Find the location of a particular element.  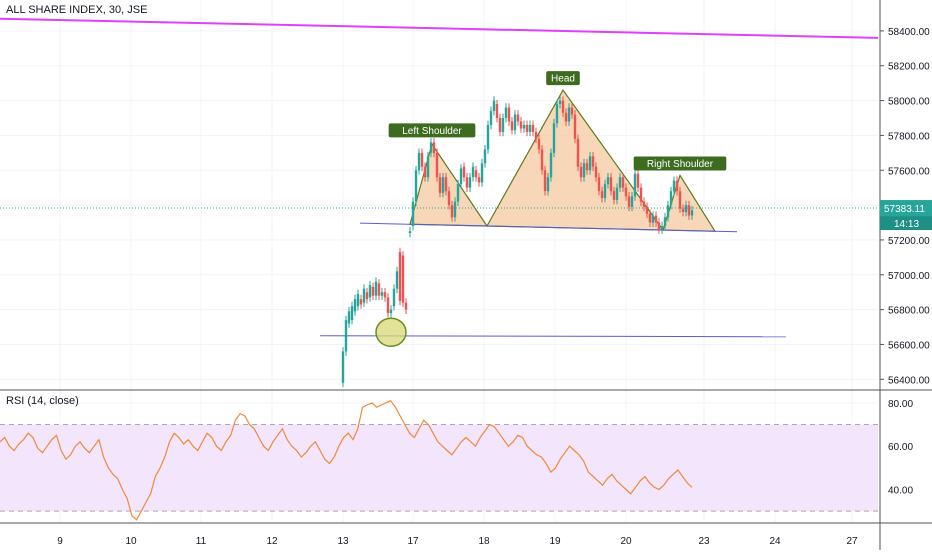

price-tick-label: 58200.00 is located at coordinates (909, 67).